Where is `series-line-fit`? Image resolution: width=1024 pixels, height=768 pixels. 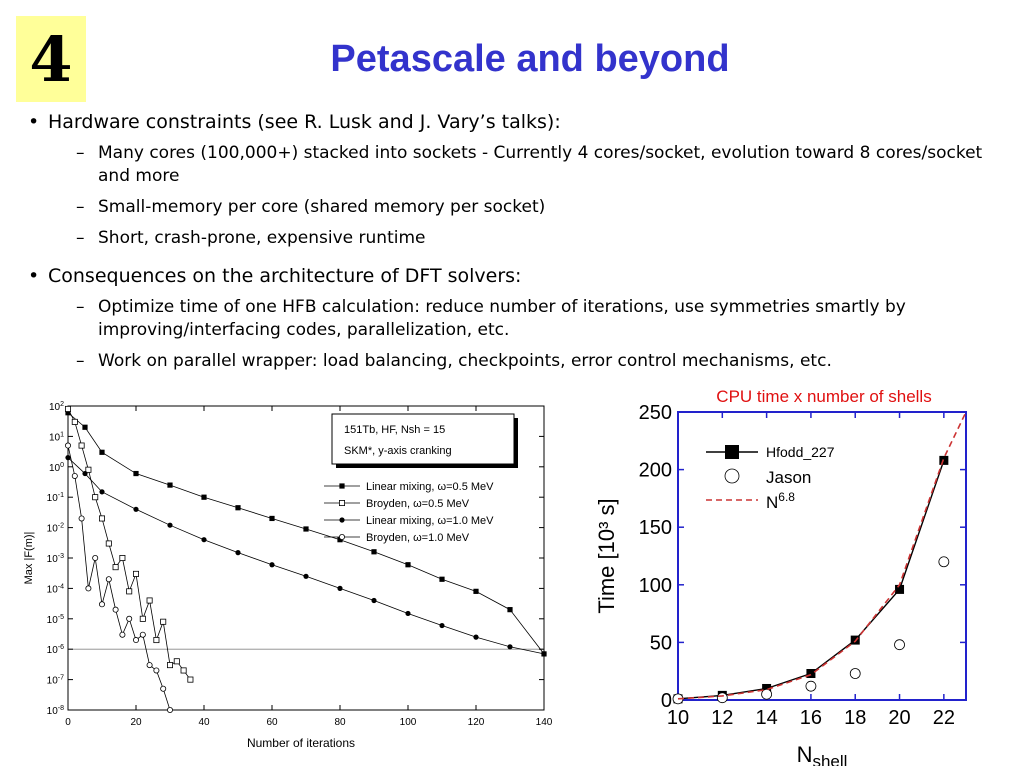
series-line-fit is located at coordinates (822, 555).